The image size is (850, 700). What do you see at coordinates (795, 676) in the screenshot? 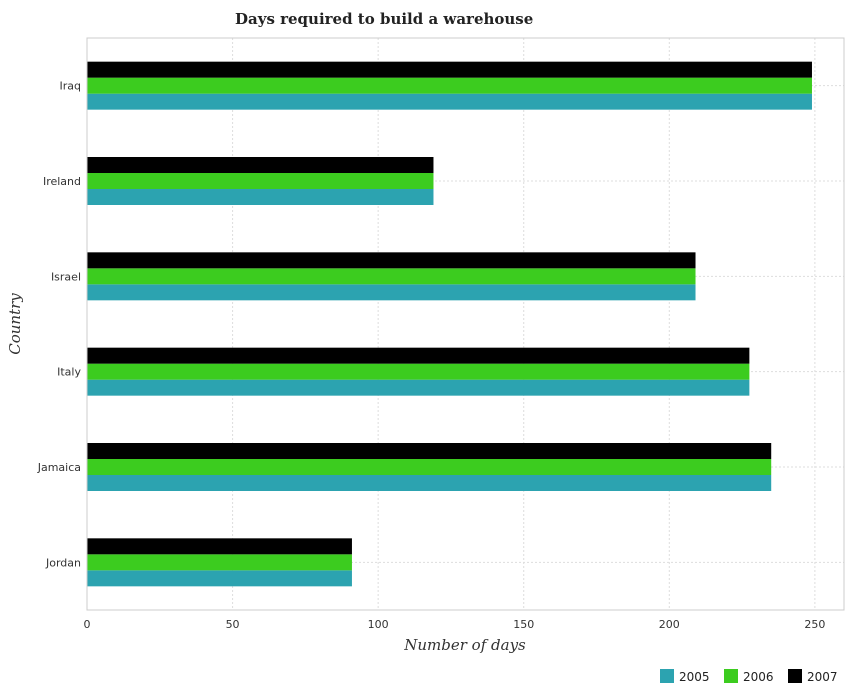
I see `legend-swatch-2007` at bounding box center [795, 676].